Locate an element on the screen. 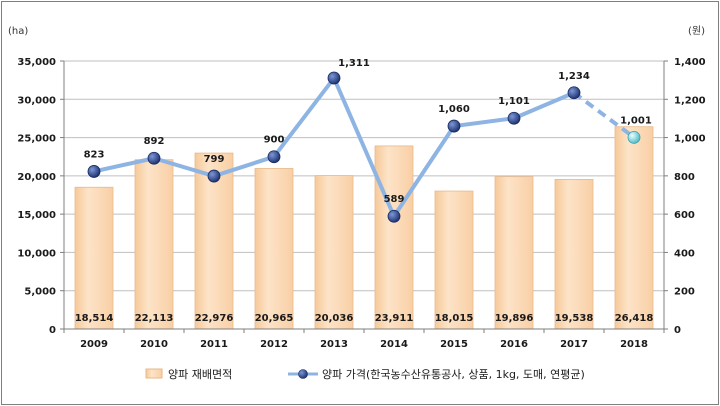 The height and width of the screenshot is (406, 720). left-tick-label: 0 is located at coordinates (52, 330).